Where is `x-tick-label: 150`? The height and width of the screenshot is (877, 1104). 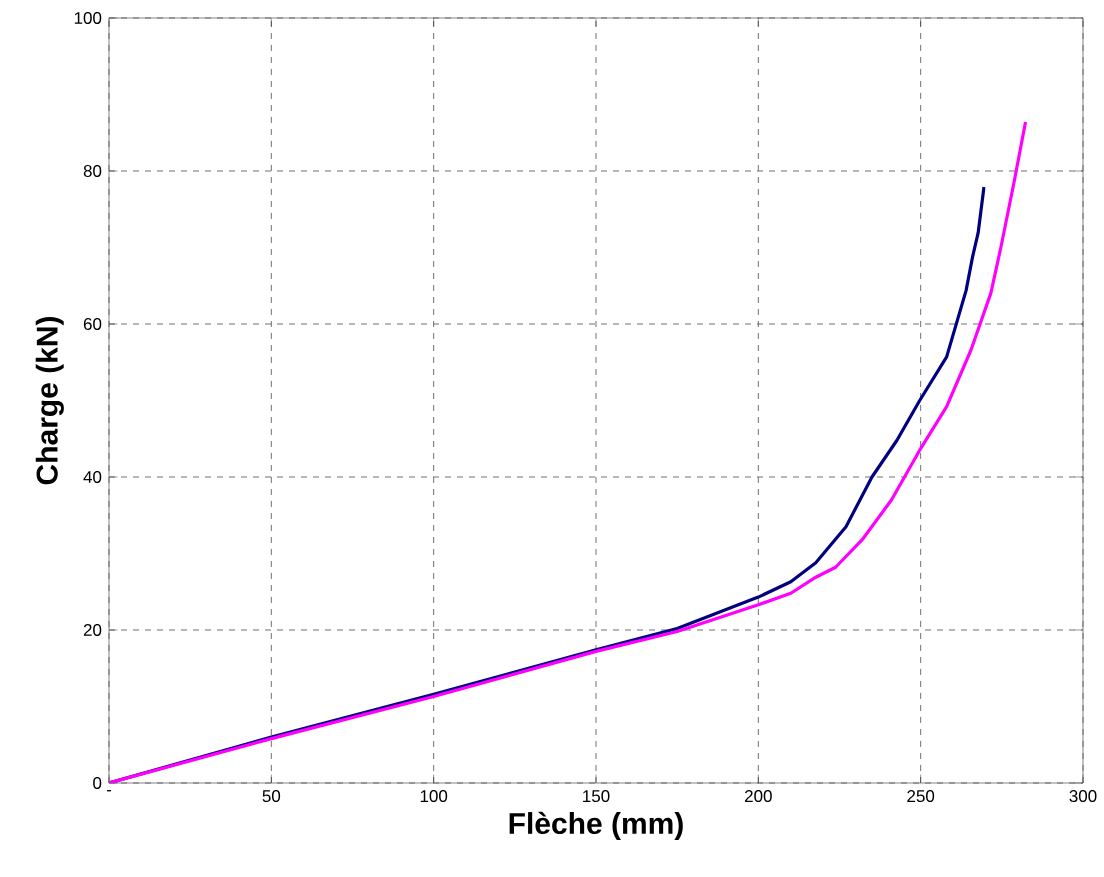
x-tick-label: 150 is located at coordinates (596, 796).